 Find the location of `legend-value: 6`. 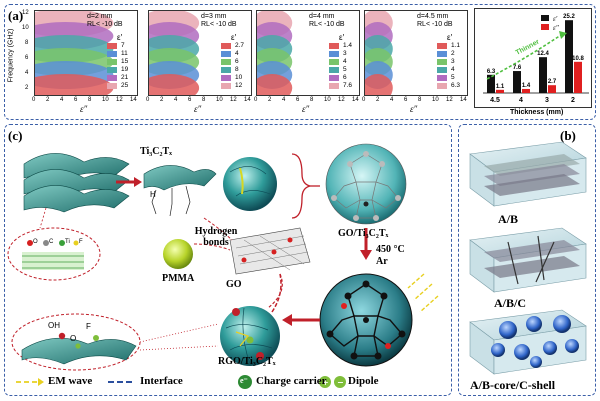

legend-value: 6 is located at coordinates (237, 61).